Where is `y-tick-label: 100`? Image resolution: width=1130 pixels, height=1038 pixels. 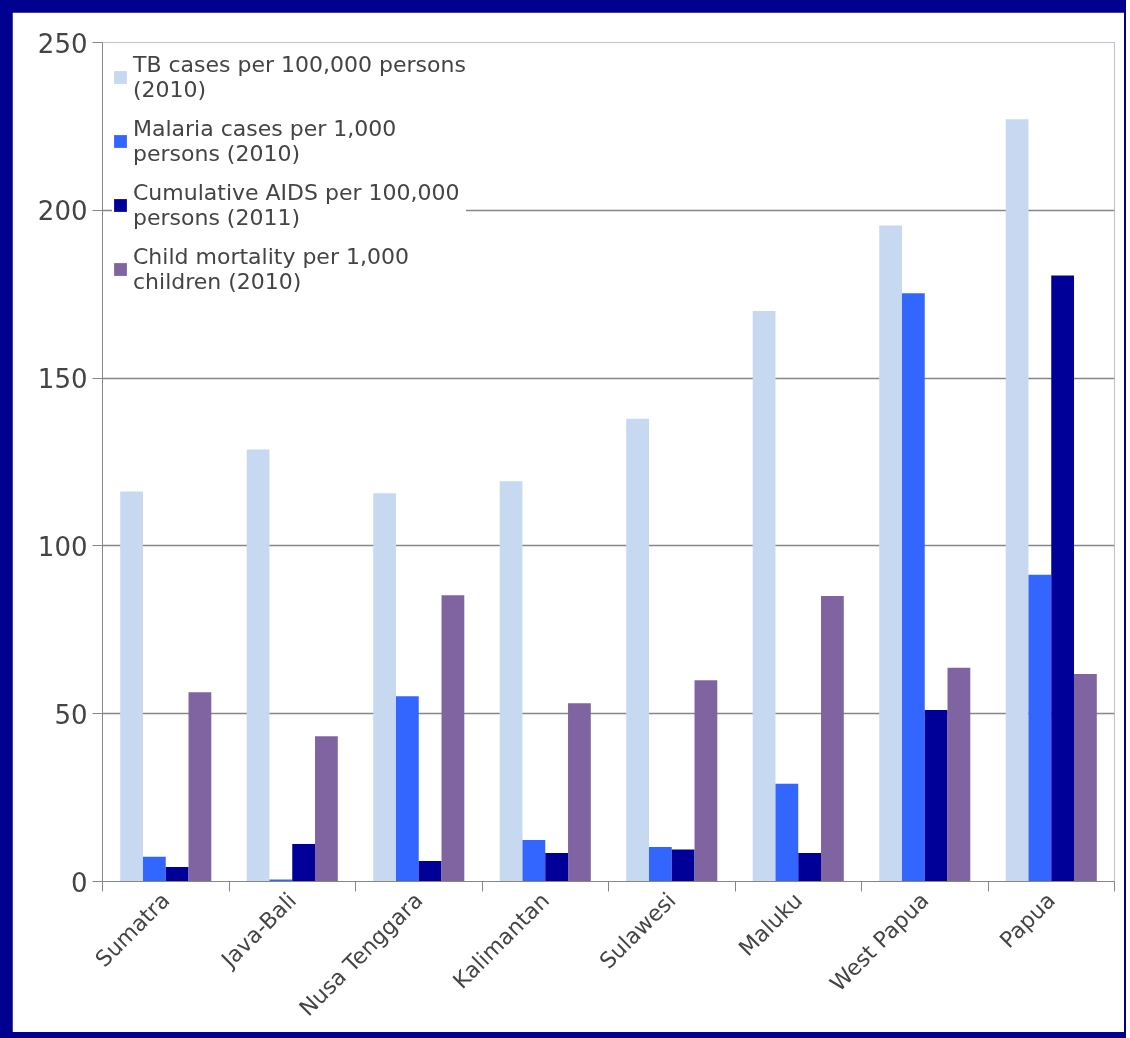 y-tick-label: 100 is located at coordinates (62, 546).